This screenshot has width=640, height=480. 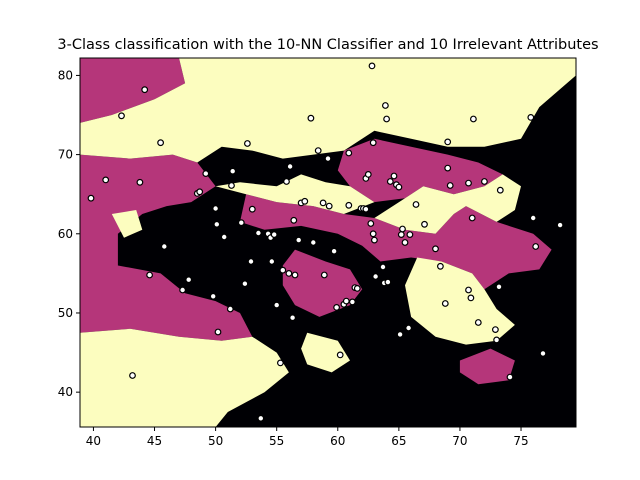 I want to click on y-tick-label: 70, so click(x=65, y=155).